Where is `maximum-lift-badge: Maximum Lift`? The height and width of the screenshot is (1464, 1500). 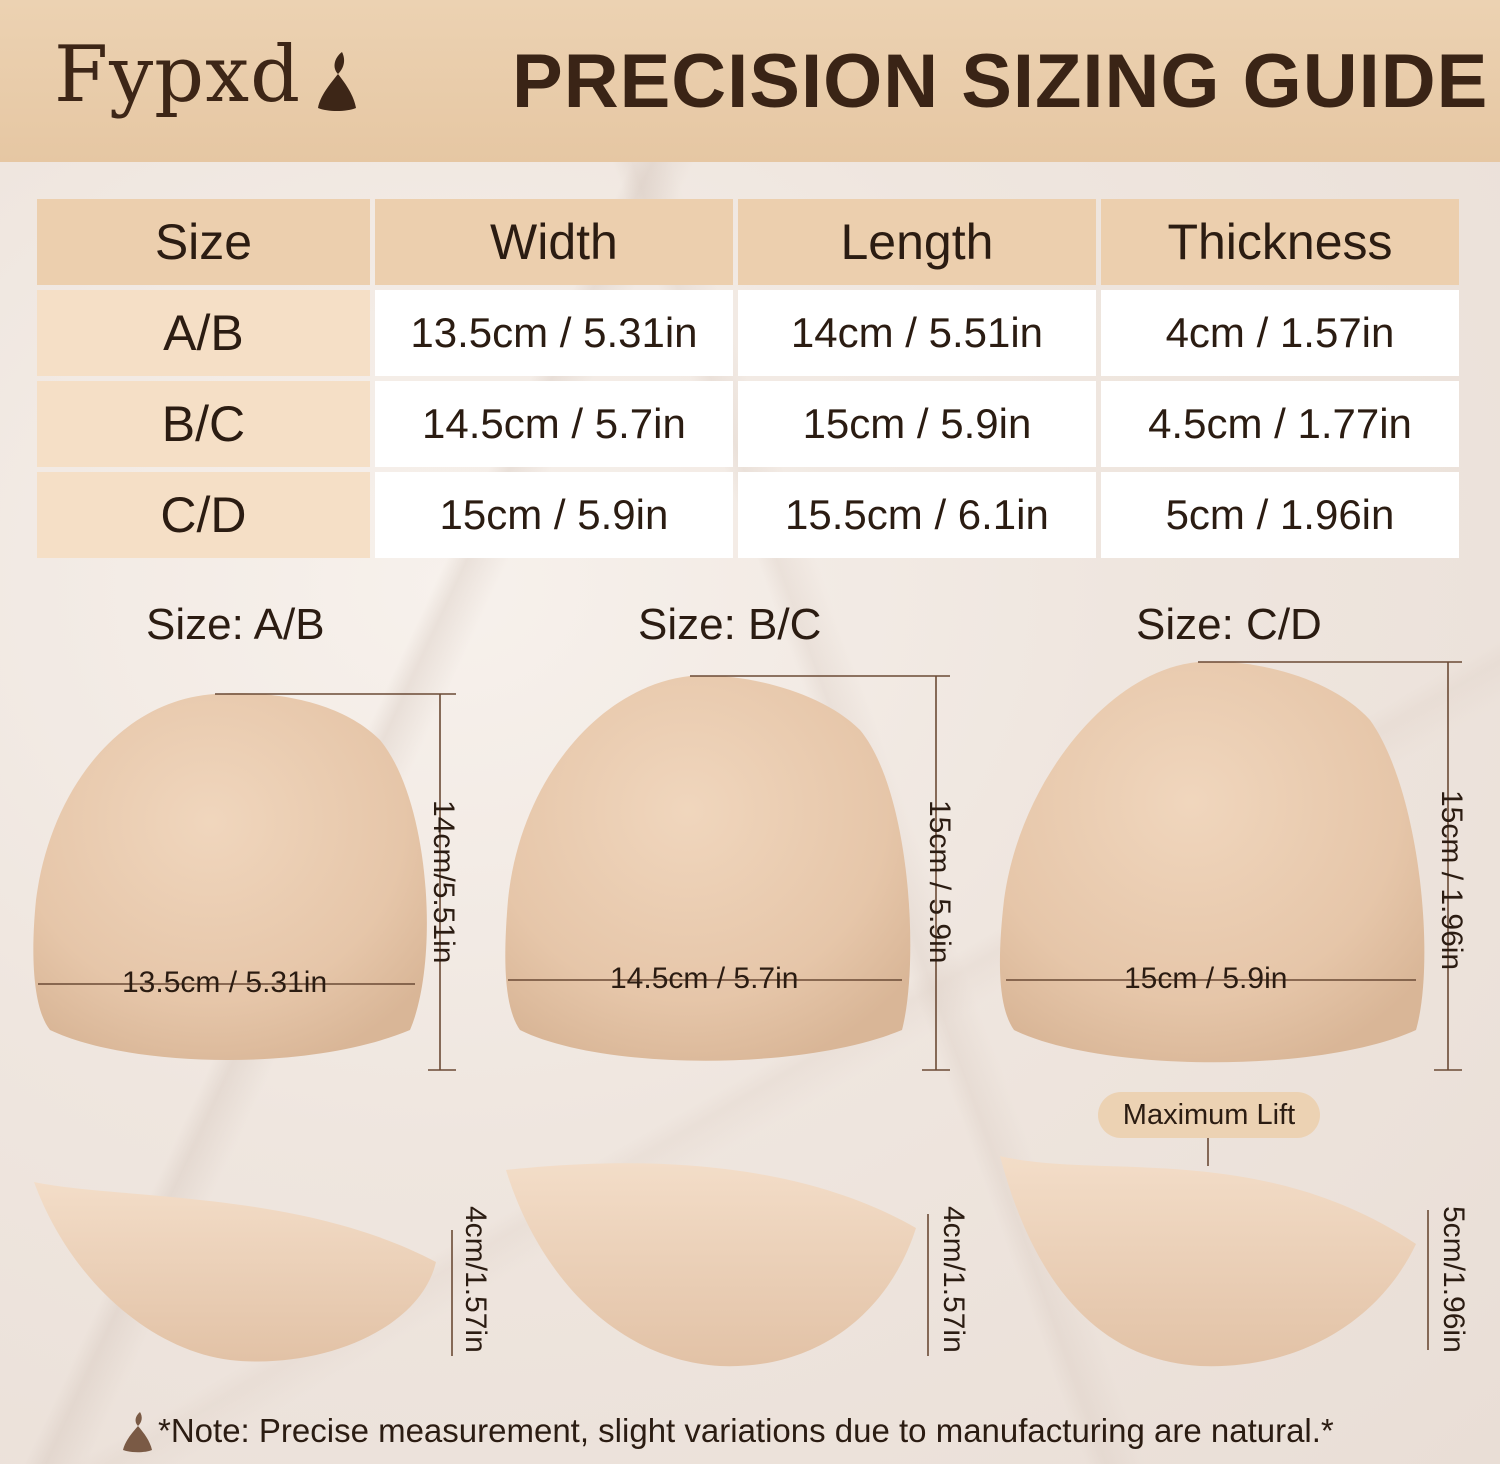 maximum-lift-badge: Maximum Lift is located at coordinates (1209, 1115).